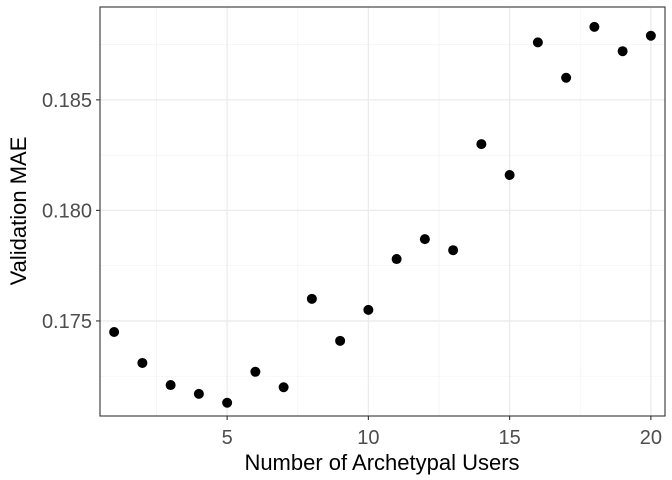 The image size is (672, 480). I want to click on y-axis-ticks: 0.175 0.180 0.185, so click(71, 211).